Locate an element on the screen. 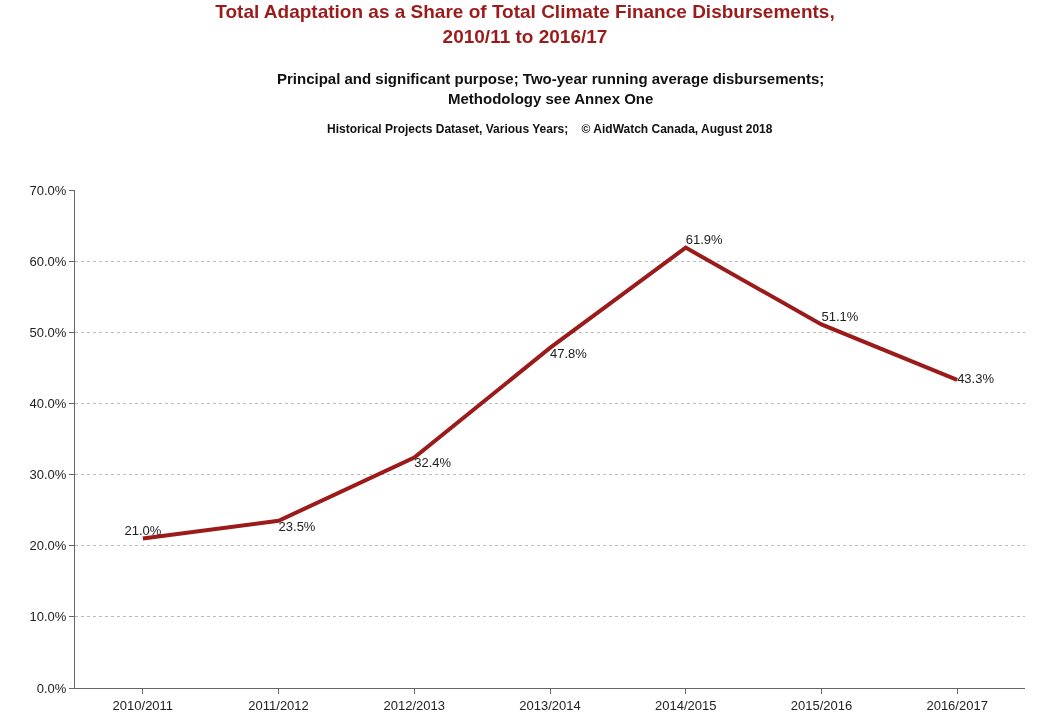 This screenshot has height=725, width=1050. data-label: 23.5% is located at coordinates (297, 526).